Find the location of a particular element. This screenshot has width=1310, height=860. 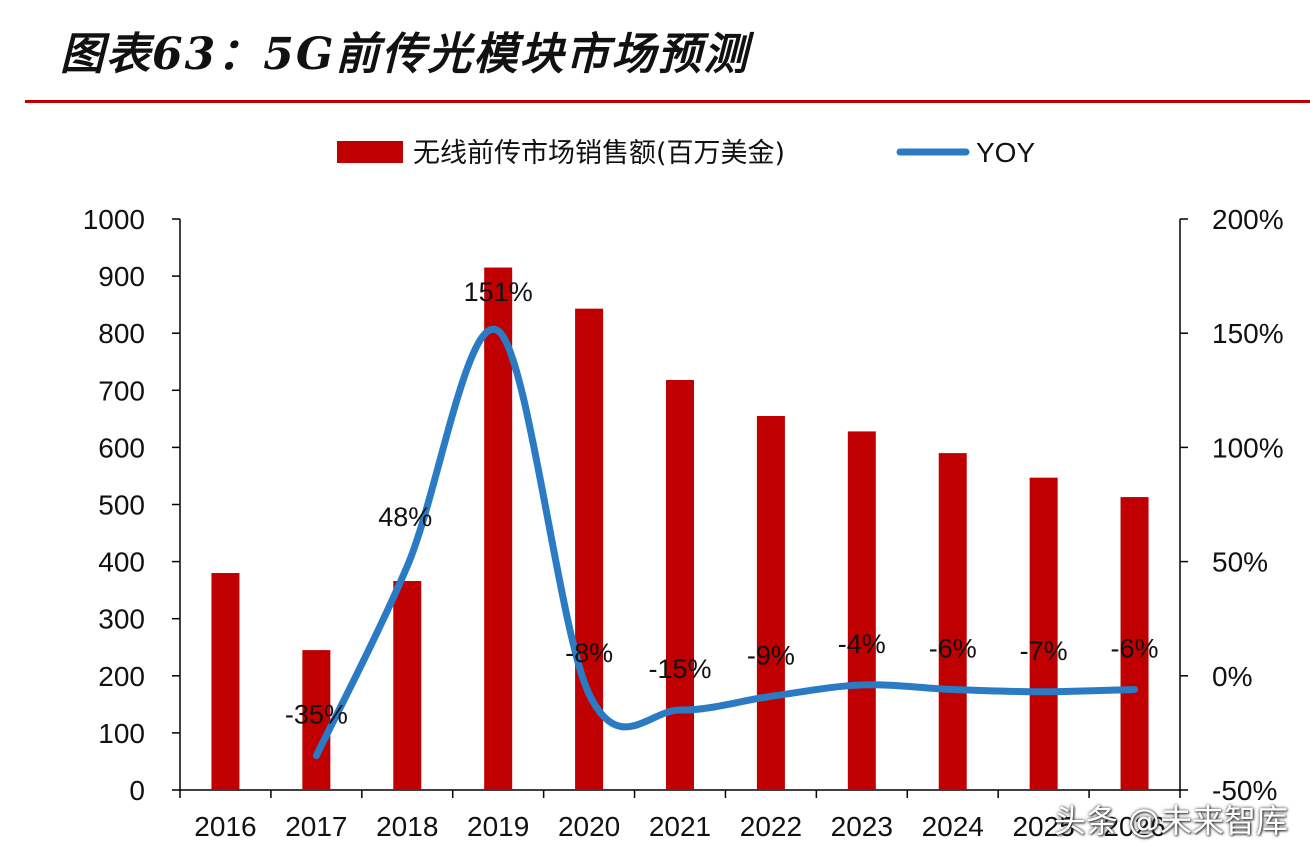

y-left-tick-label: 900 is located at coordinates (121, 276).